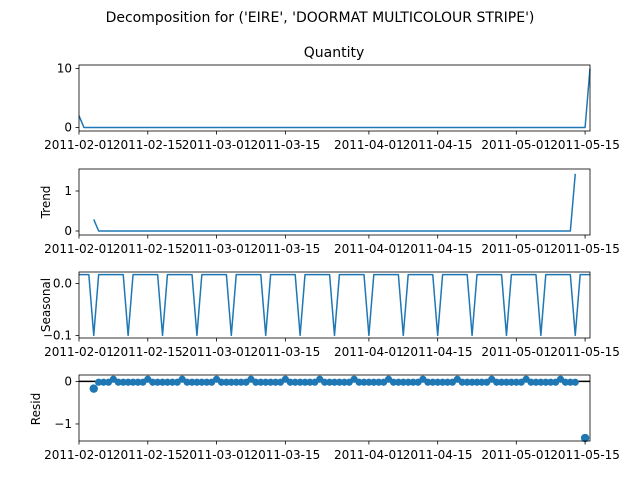  What do you see at coordinates (63, 424) in the screenshot?
I see `resid-ytick-label: −1` at bounding box center [63, 424].